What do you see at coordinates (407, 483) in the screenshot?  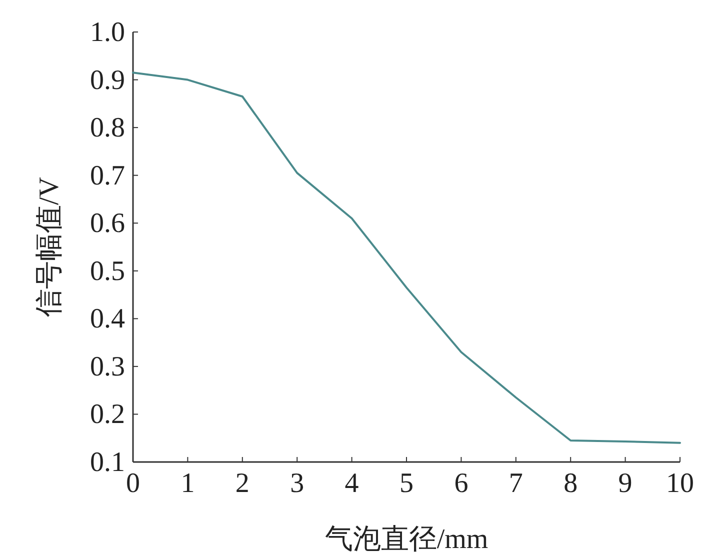 I see `x-tick-label: 5` at bounding box center [407, 483].